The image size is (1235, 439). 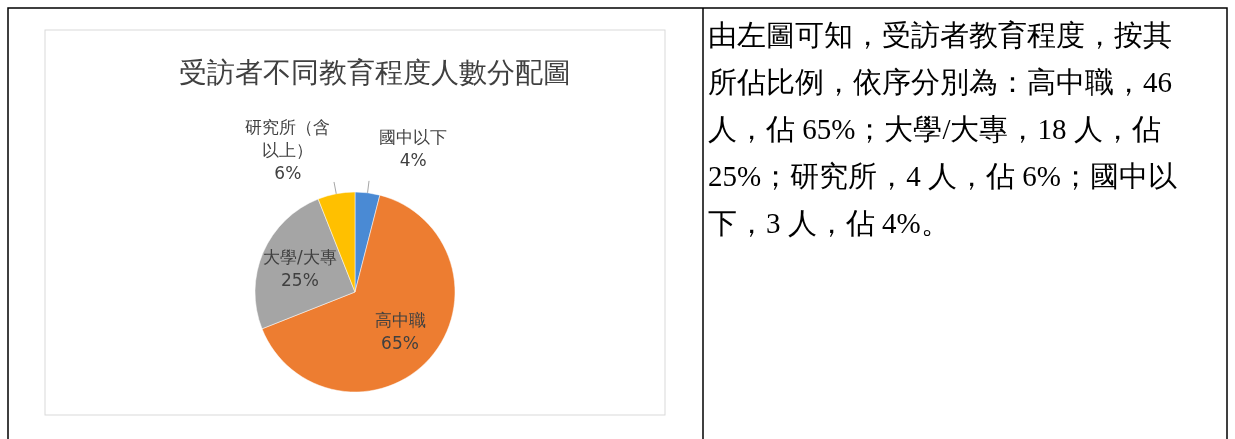 I want to click on chart-title: 受訪者不同教育程度人數分配圖, so click(x=375, y=72).